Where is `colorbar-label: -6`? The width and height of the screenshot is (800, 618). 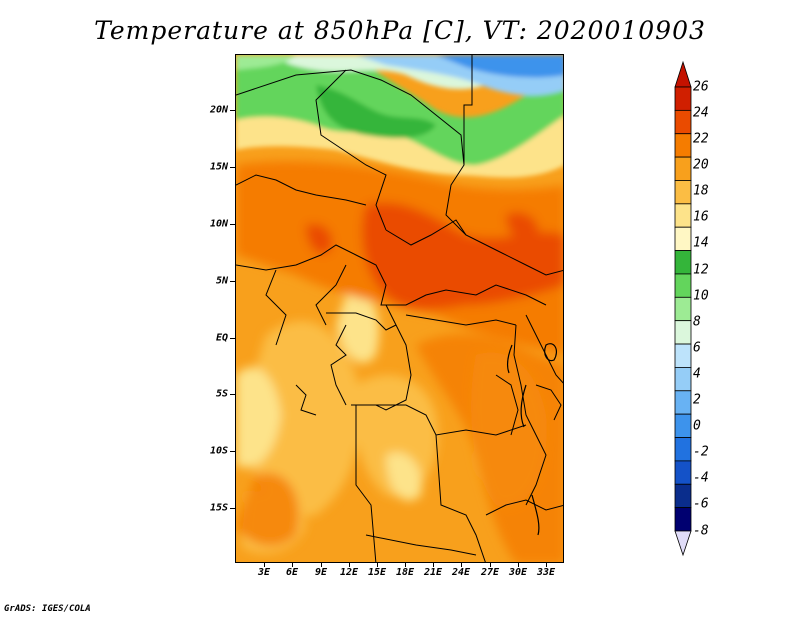
colorbar-label: -6 is located at coordinates (701, 504).